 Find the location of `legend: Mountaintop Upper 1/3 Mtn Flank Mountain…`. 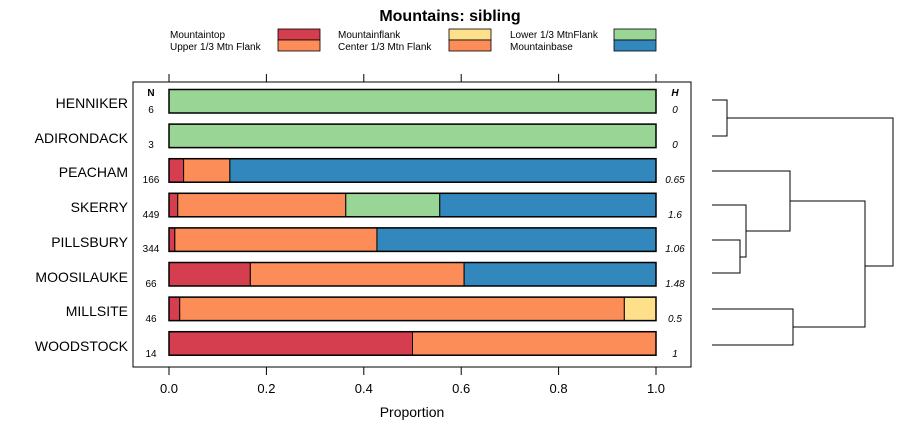

legend: Mountaintop Upper 1/3 Mtn Flank Mountain… is located at coordinates (413, 40).